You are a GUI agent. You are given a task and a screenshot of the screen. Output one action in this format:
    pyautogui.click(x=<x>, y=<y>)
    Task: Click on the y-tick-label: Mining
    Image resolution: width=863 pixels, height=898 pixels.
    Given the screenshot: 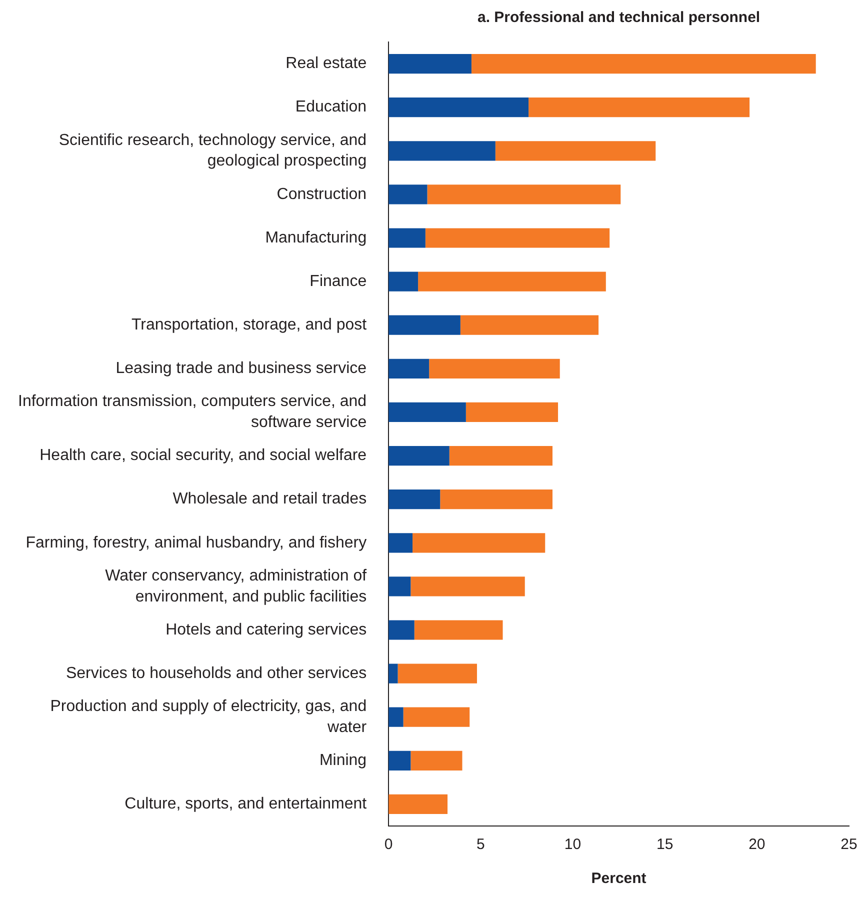 What is the action you would take?
    pyautogui.click(x=343, y=761)
    